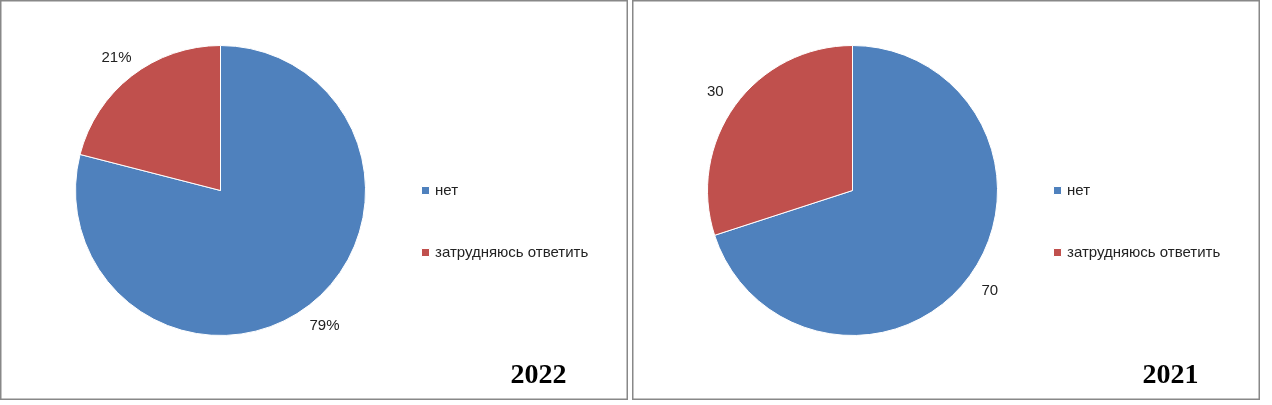 The image size is (1272, 405). What do you see at coordinates (1170, 373) in the screenshot?
I see `text: 2021` at bounding box center [1170, 373].